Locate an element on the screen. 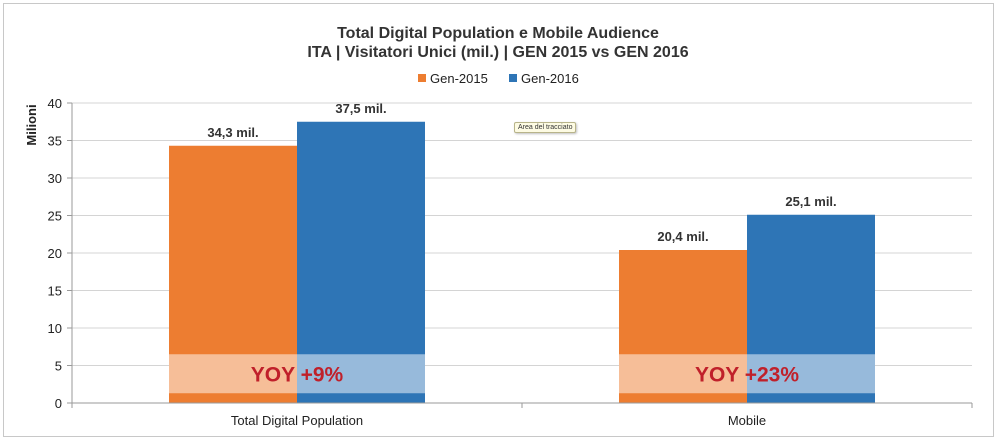  category-label: Mobile is located at coordinates (747, 420).